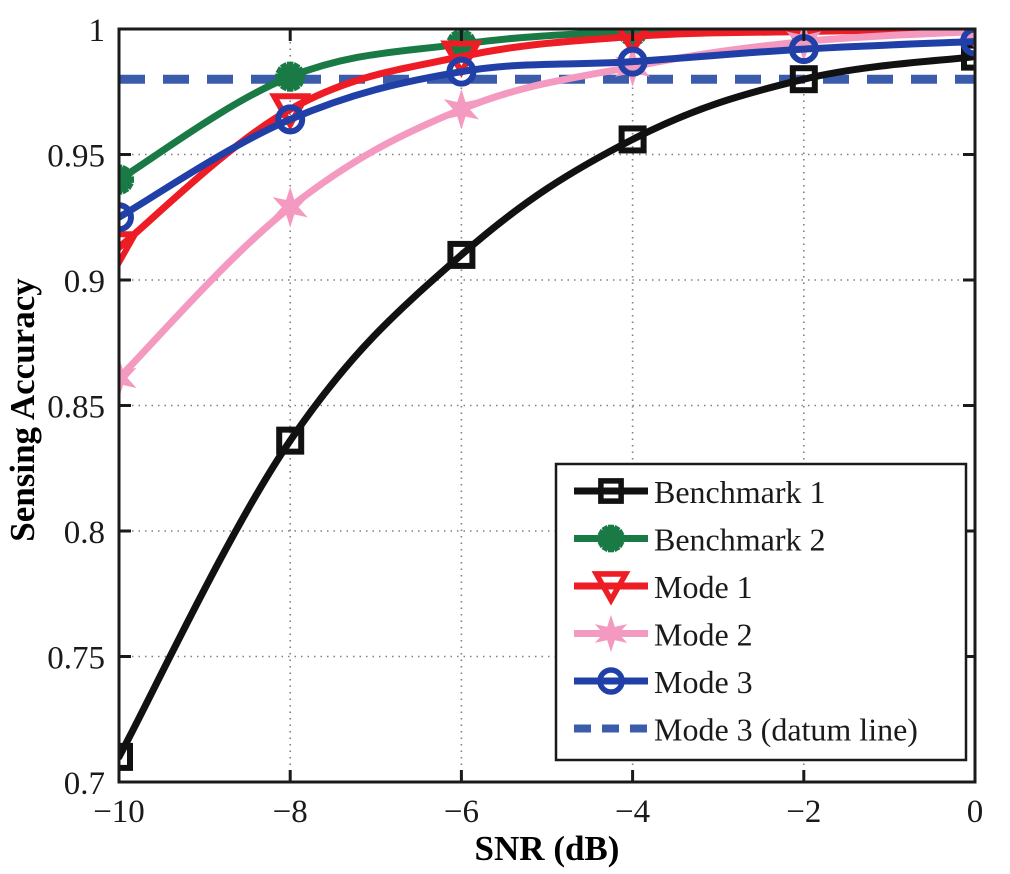  I want to click on legend-item-label: Mode 3, so click(703, 682).